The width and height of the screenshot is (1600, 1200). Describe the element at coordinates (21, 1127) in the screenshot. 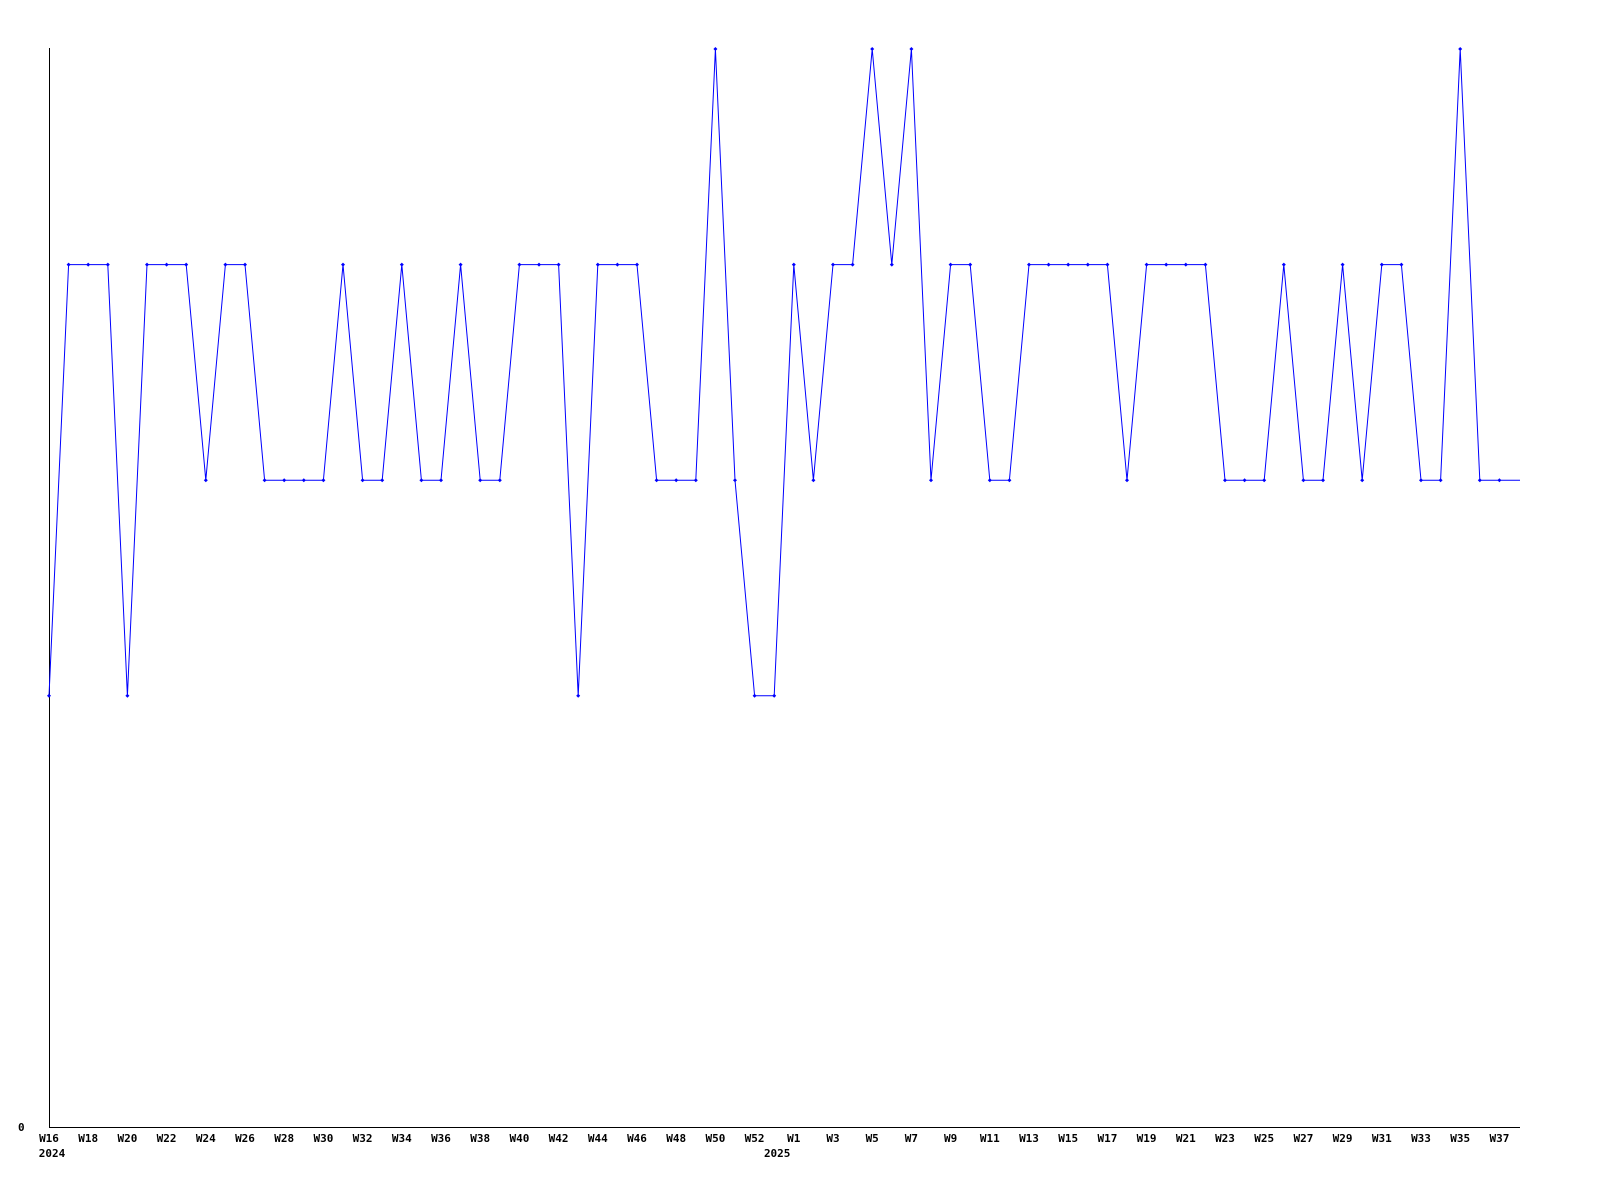

I see `y-tick-label: 0` at that location.